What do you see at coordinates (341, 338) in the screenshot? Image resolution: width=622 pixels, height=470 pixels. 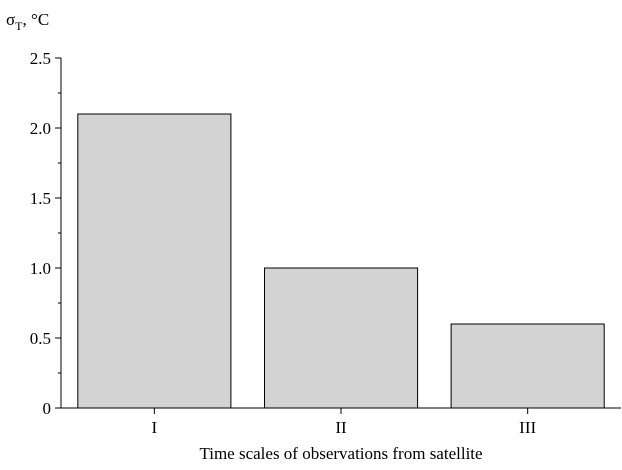 I see `bar-II` at bounding box center [341, 338].